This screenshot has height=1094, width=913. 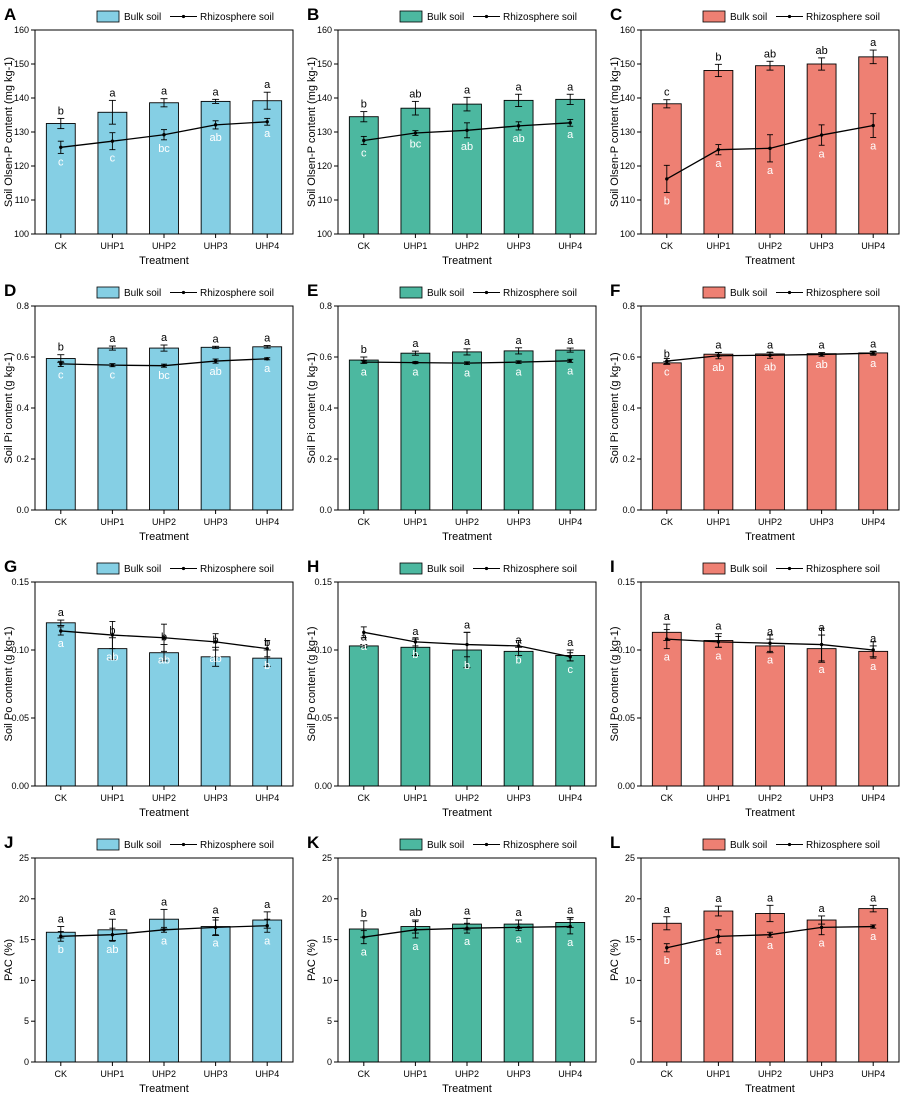 I want to click on y-tick-label: 20, so click(x=327, y=899).